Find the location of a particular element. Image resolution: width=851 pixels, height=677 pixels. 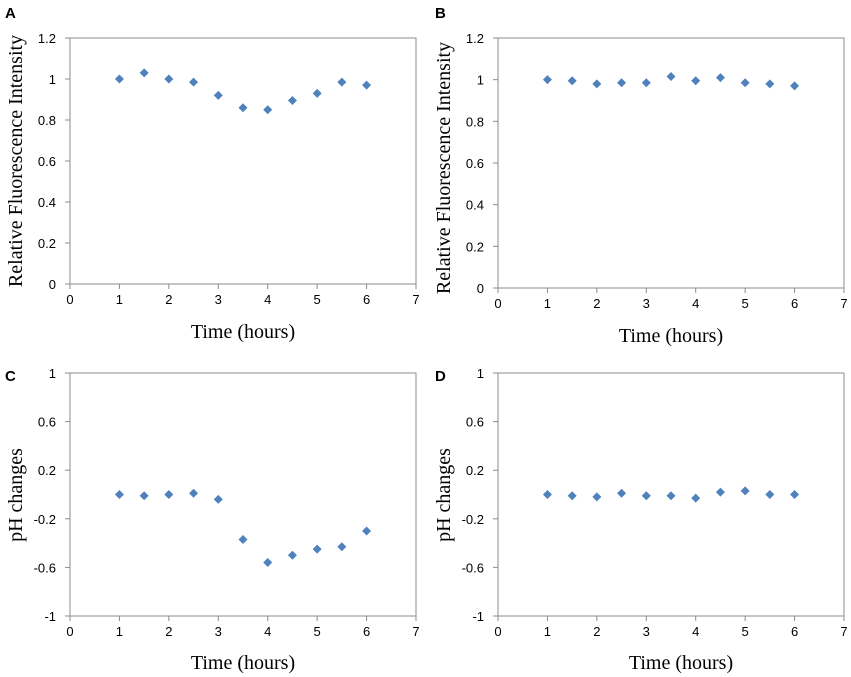

panel-d-x-tick-label: 2 is located at coordinates (596, 631).